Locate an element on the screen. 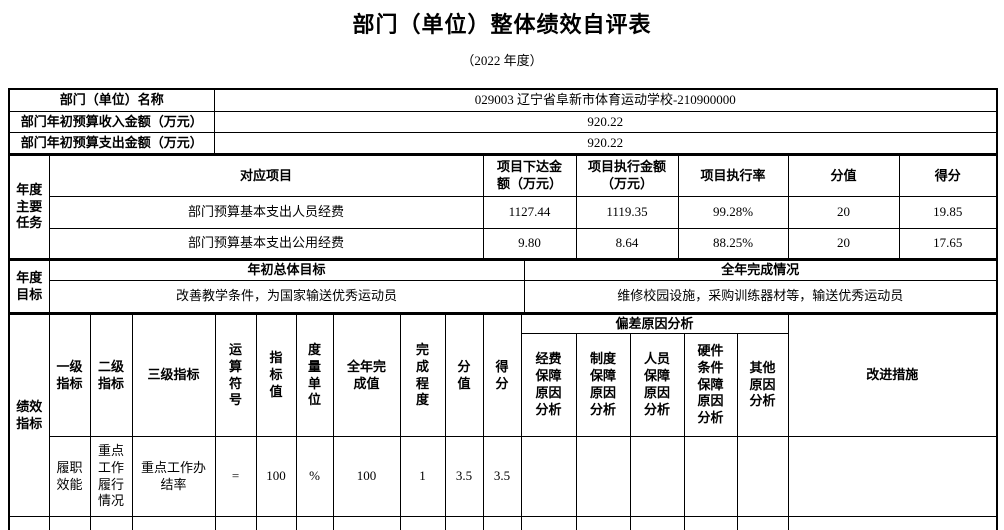  col-header-system: 制度保障原因分析 is located at coordinates (603, 385).